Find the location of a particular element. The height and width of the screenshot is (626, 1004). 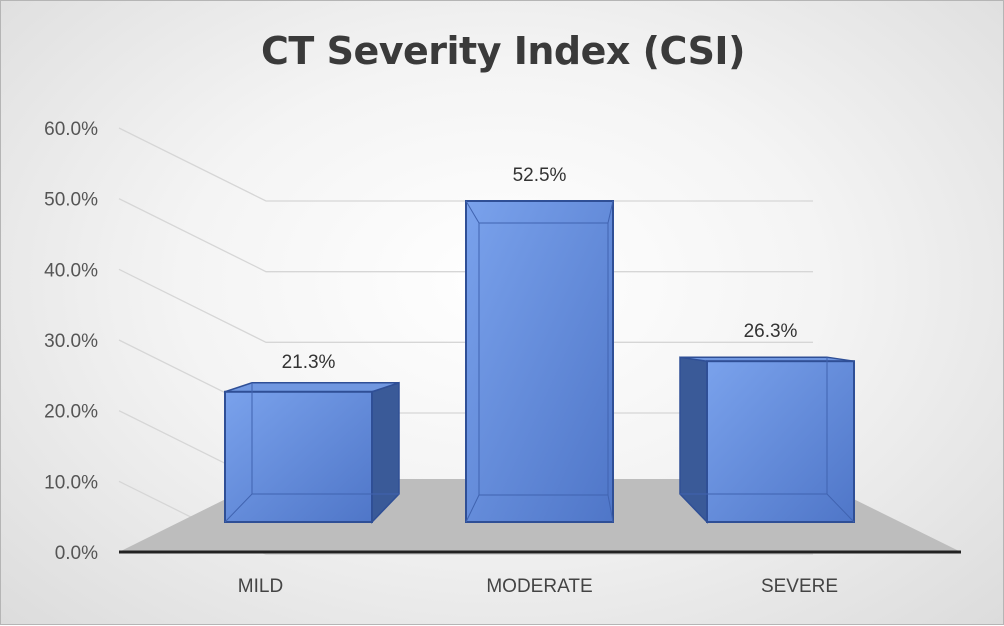

y-tick-label: 0.0% is located at coordinates (76, 553).